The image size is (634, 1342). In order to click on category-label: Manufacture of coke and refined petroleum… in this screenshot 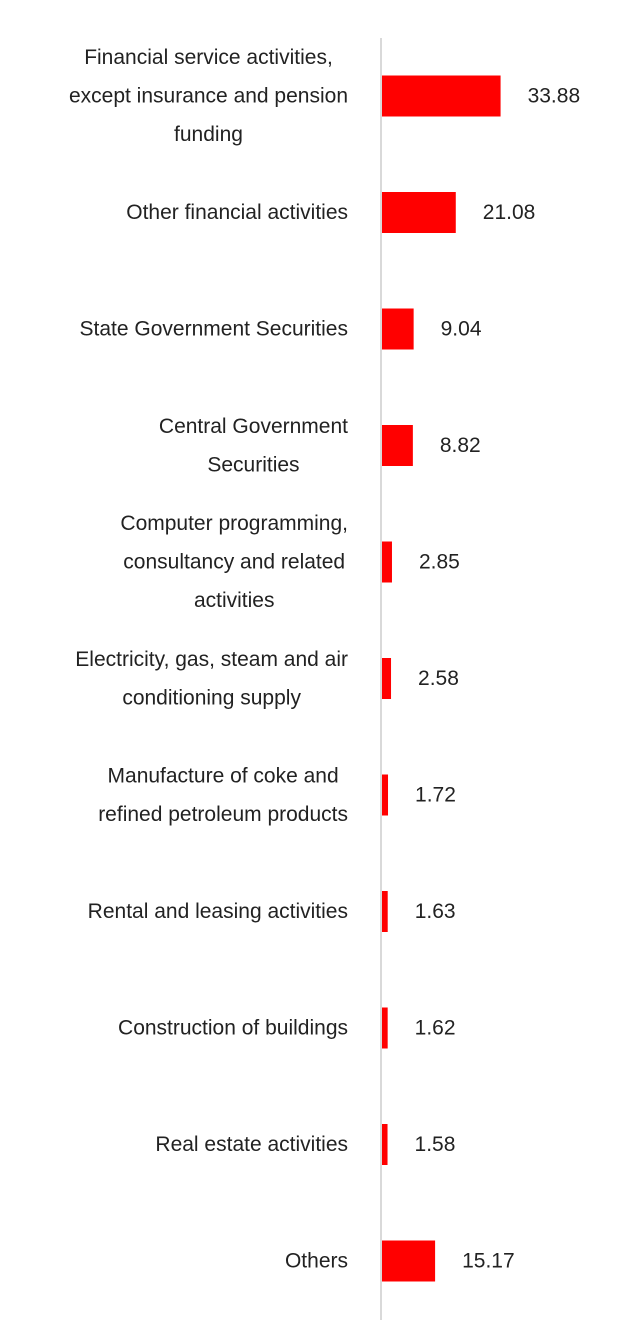, I will do `click(223, 795)`.